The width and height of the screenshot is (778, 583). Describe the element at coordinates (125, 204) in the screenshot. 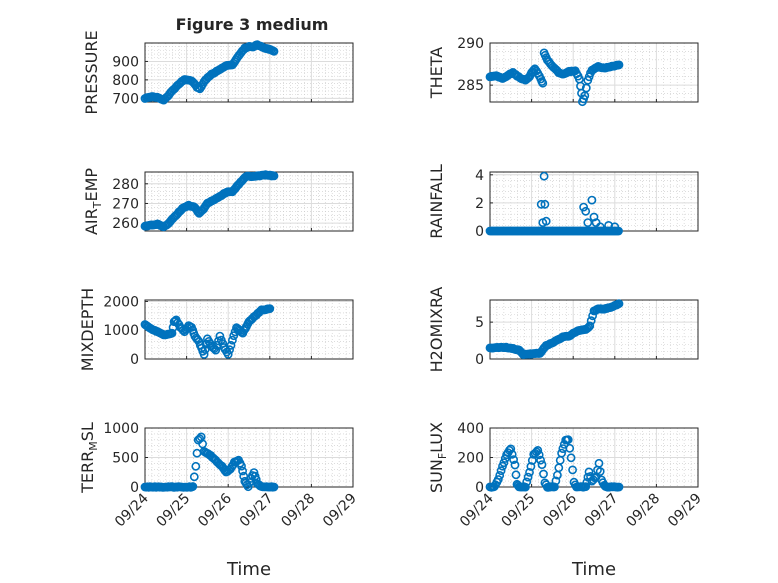

I see `y-tick-label: 270` at that location.